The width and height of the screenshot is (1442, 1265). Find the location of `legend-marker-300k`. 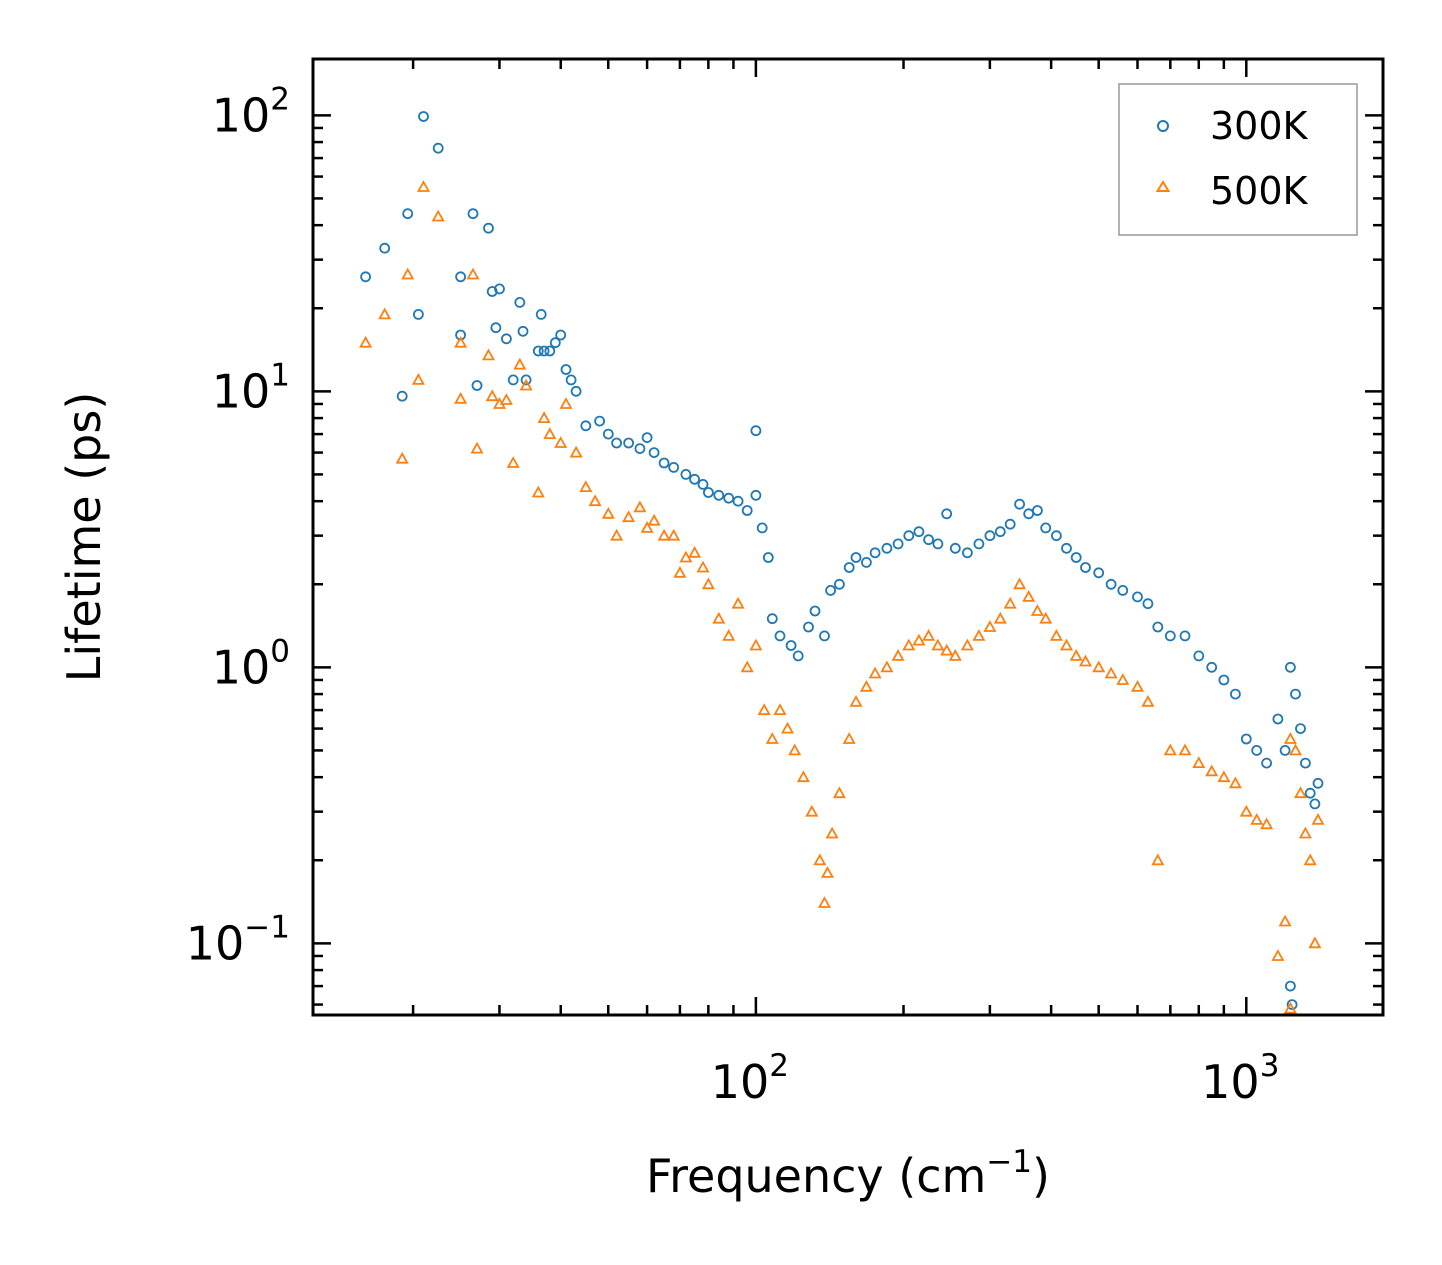

legend-marker-300k is located at coordinates (1163, 126).